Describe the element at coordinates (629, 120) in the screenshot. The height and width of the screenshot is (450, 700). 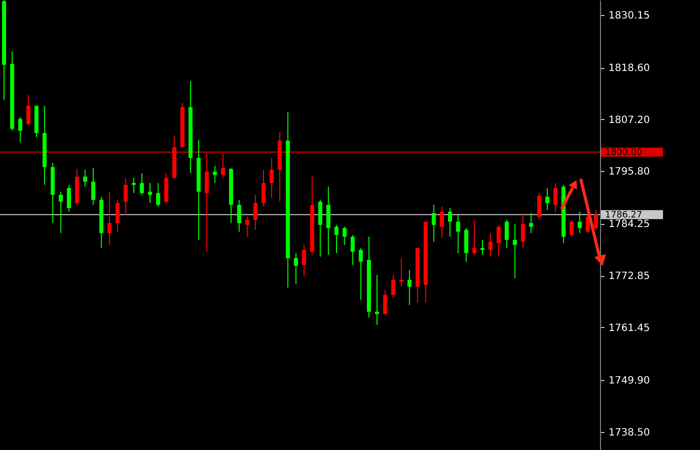
I see `y-tick-label: 1807.20` at that location.